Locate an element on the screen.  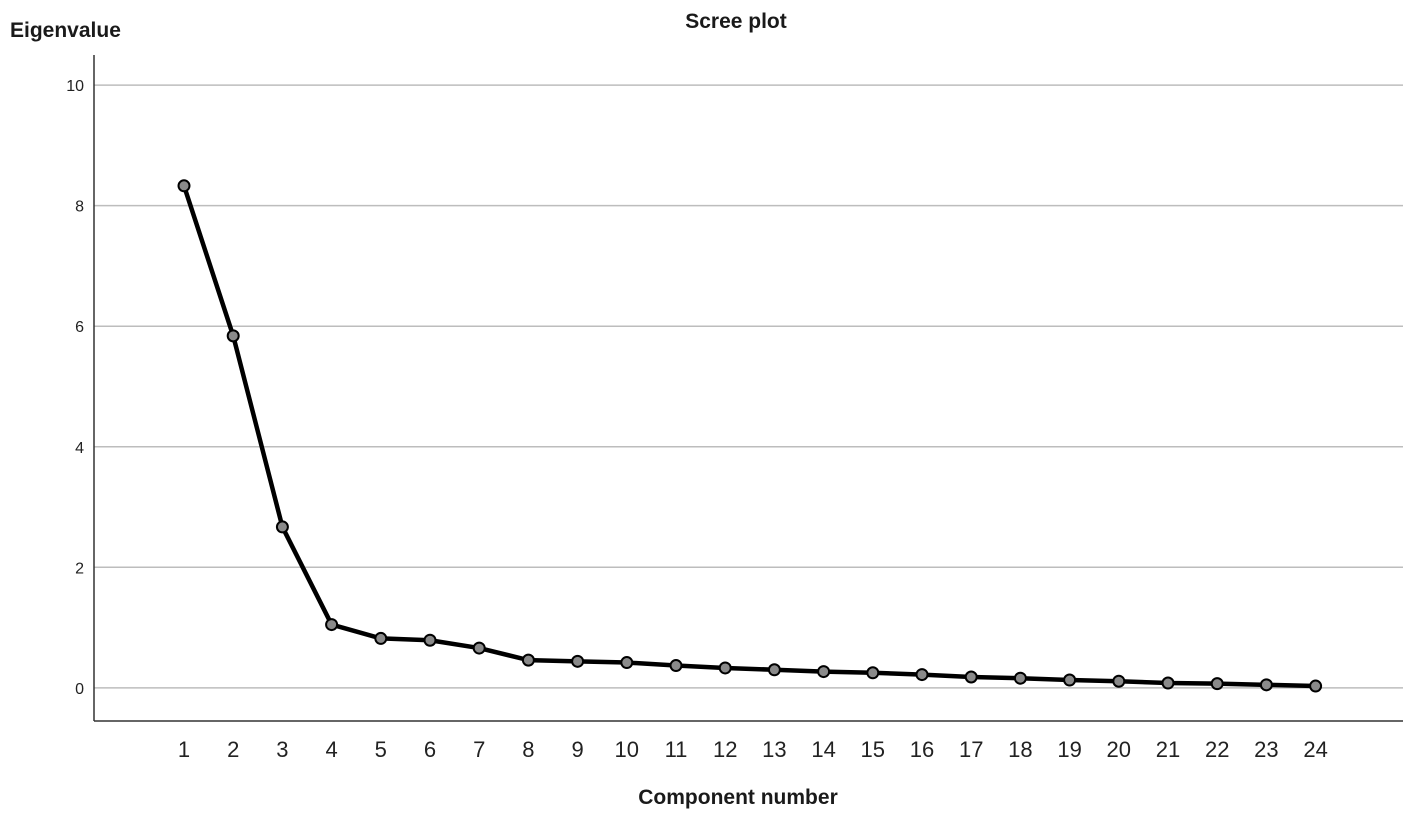
x-tick-label-2: 2 is located at coordinates (233, 749).